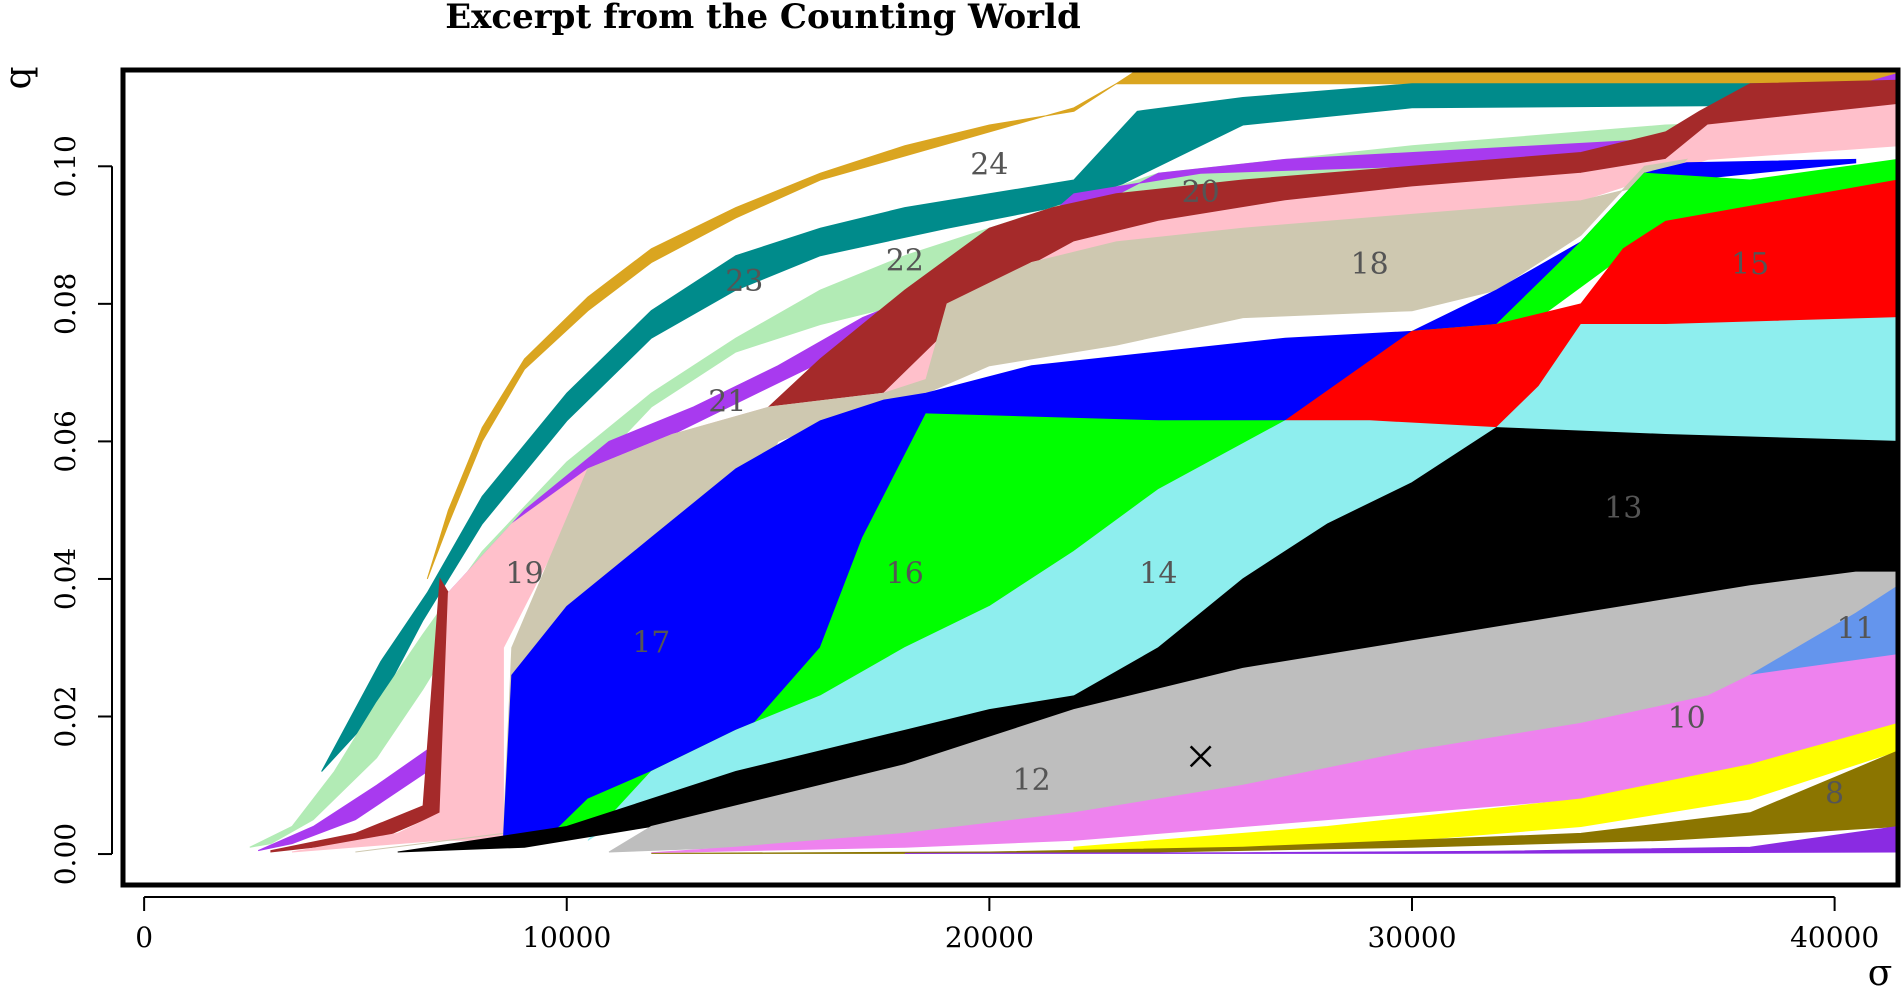 The height and width of the screenshot is (990, 1903). I want to click on region-label-21: 21, so click(727, 402).